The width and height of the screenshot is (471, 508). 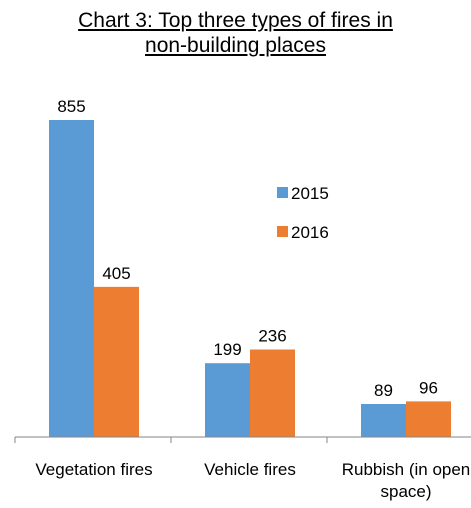 What do you see at coordinates (250, 469) in the screenshot?
I see `x-tick-label: Vehicle fires` at bounding box center [250, 469].